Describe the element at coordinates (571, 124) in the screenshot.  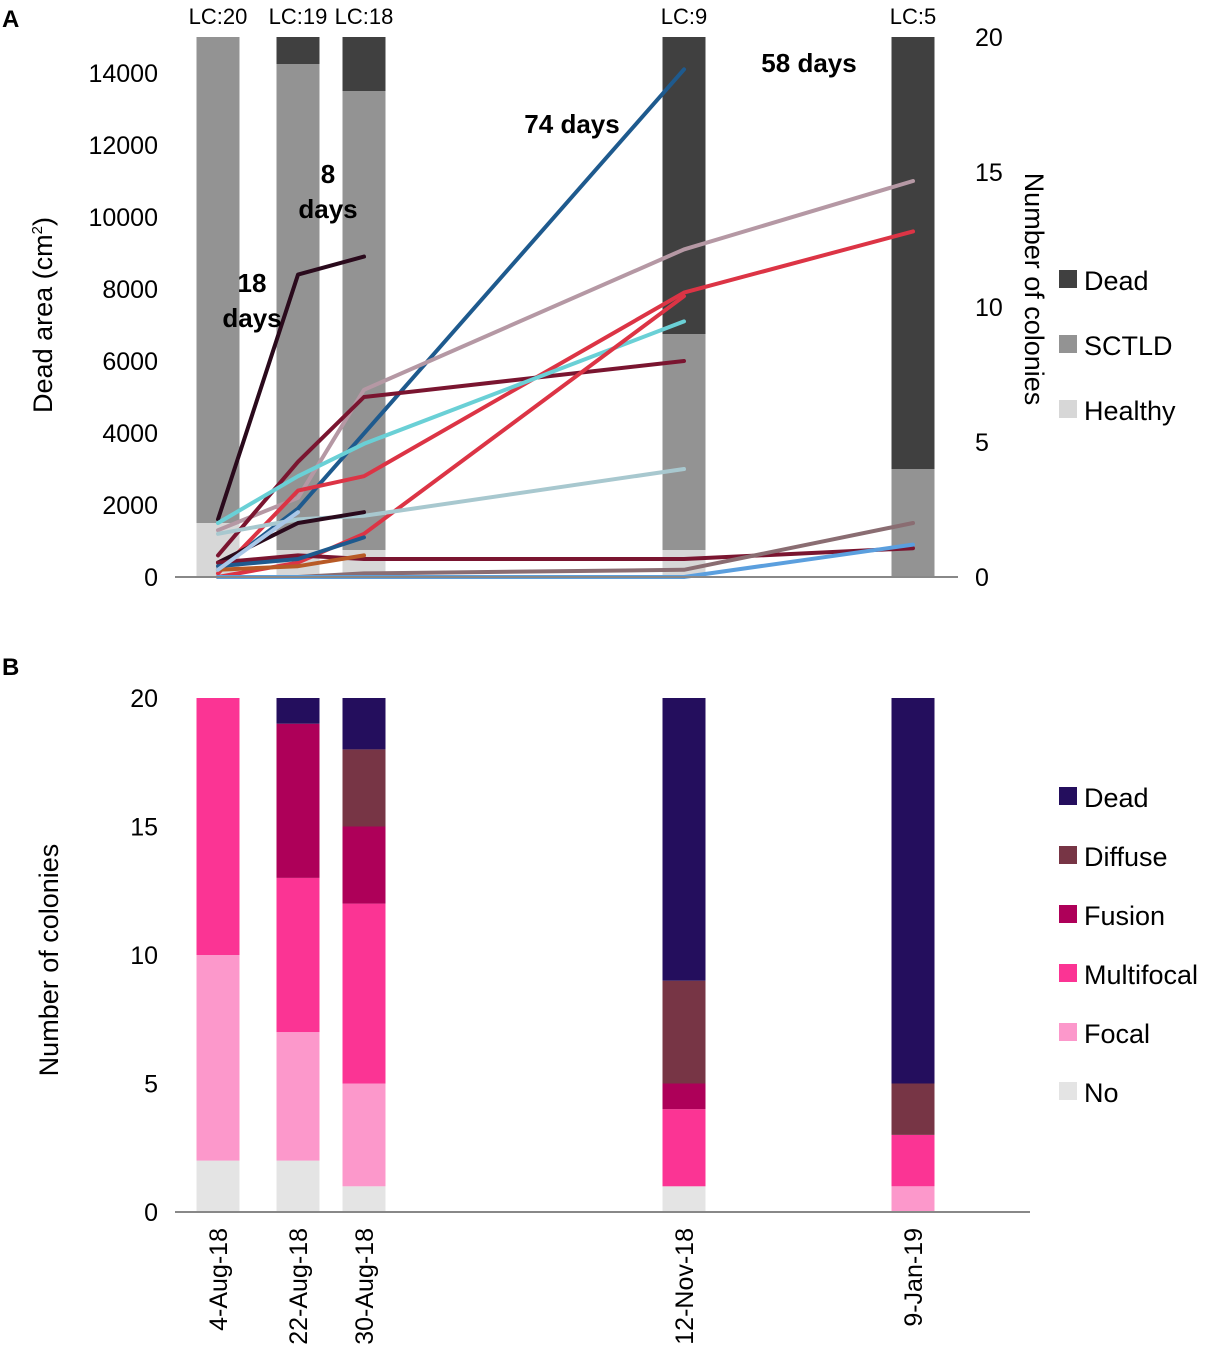
I see `days-annotation: 74 days` at that location.